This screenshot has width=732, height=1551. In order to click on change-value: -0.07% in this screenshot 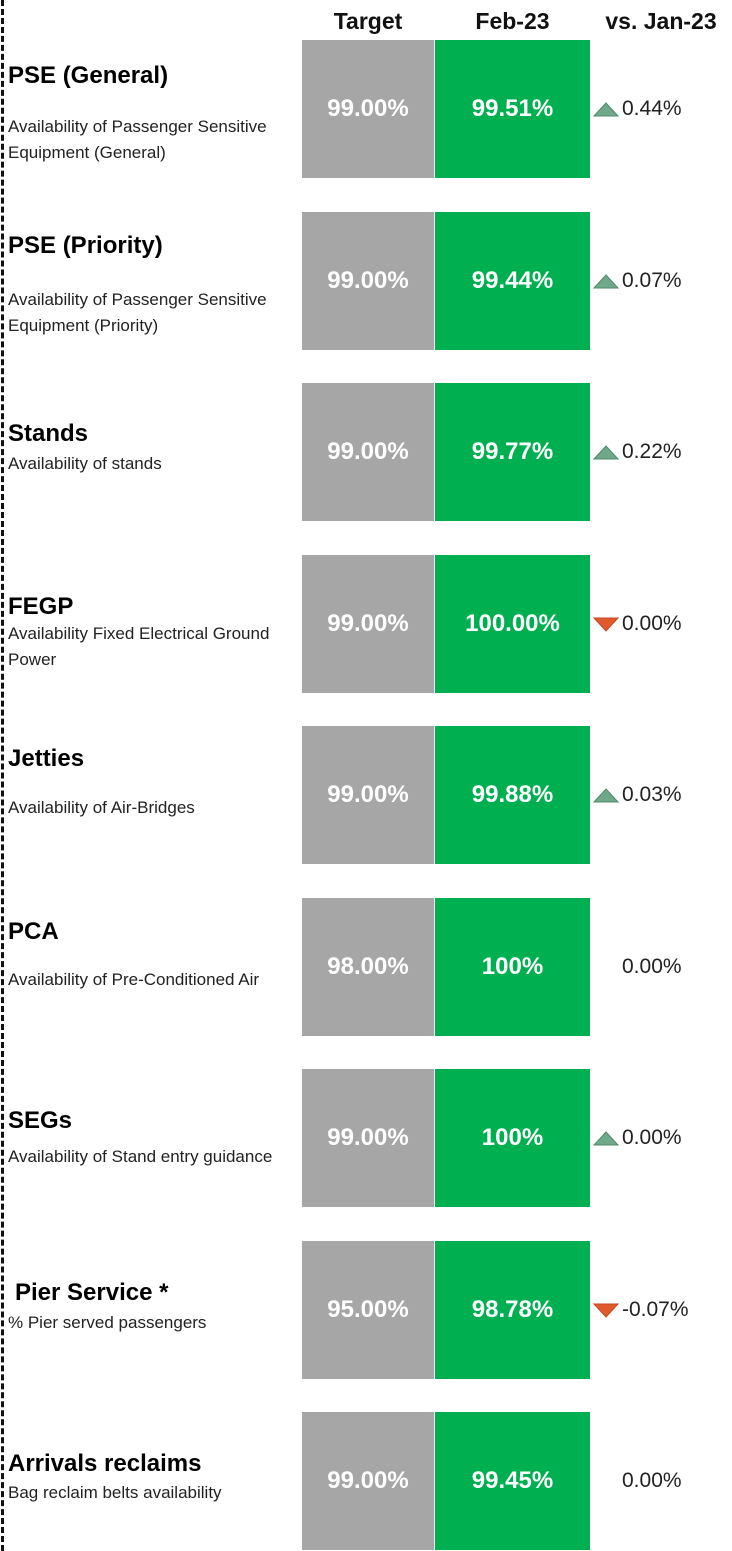, I will do `click(655, 1309)`.